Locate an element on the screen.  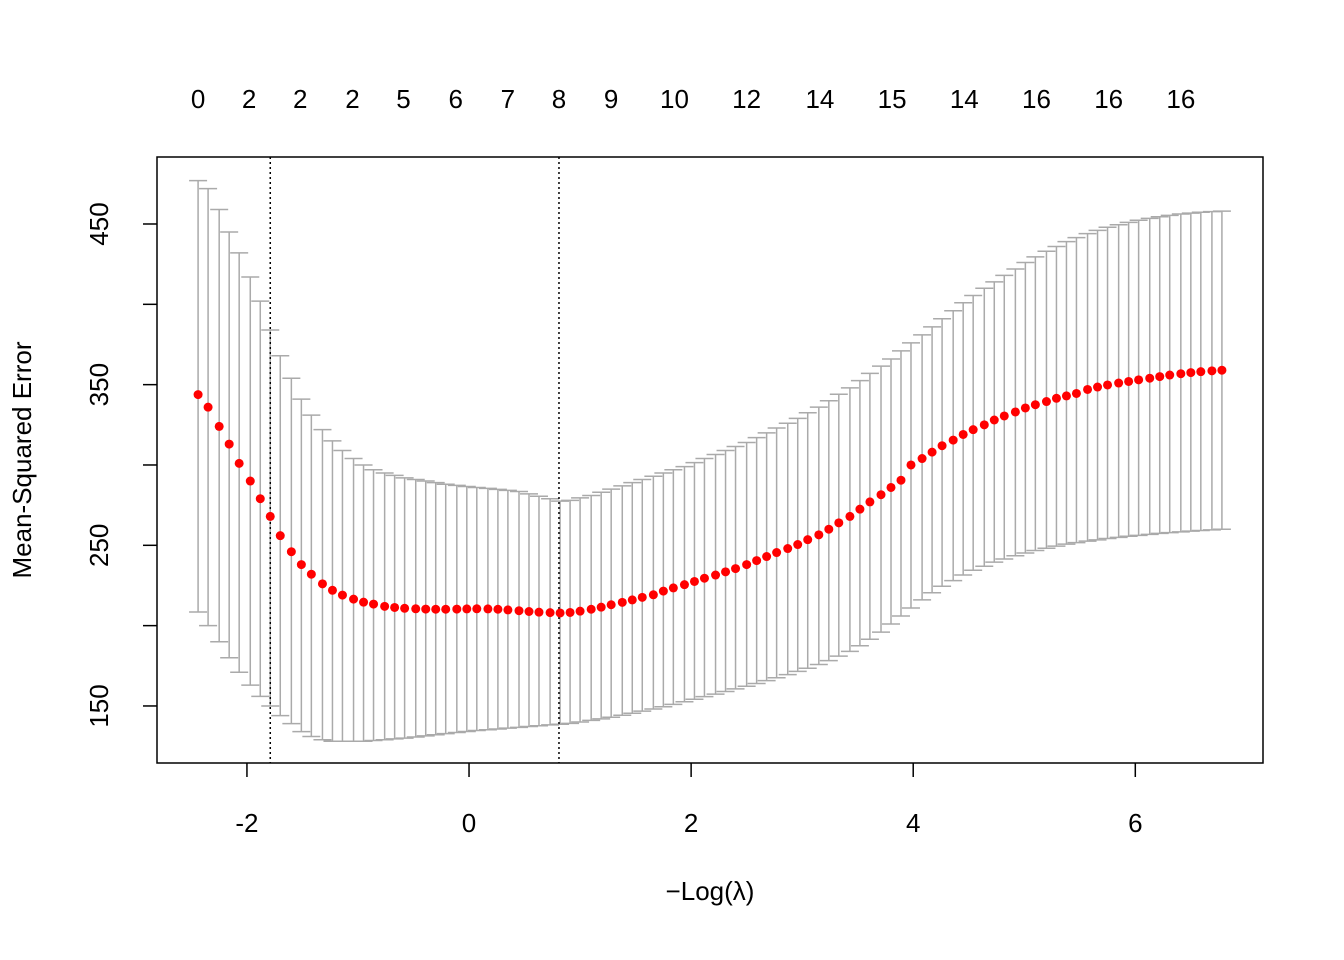
top-axis-label: 7 is located at coordinates (508, 99).